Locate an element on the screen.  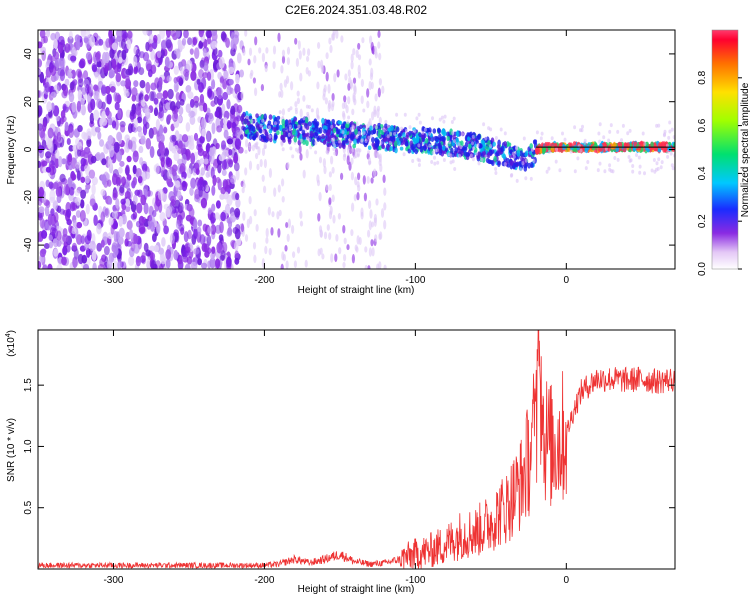
snr-y-tick-label: 1.0 is located at coordinates (28, 446).